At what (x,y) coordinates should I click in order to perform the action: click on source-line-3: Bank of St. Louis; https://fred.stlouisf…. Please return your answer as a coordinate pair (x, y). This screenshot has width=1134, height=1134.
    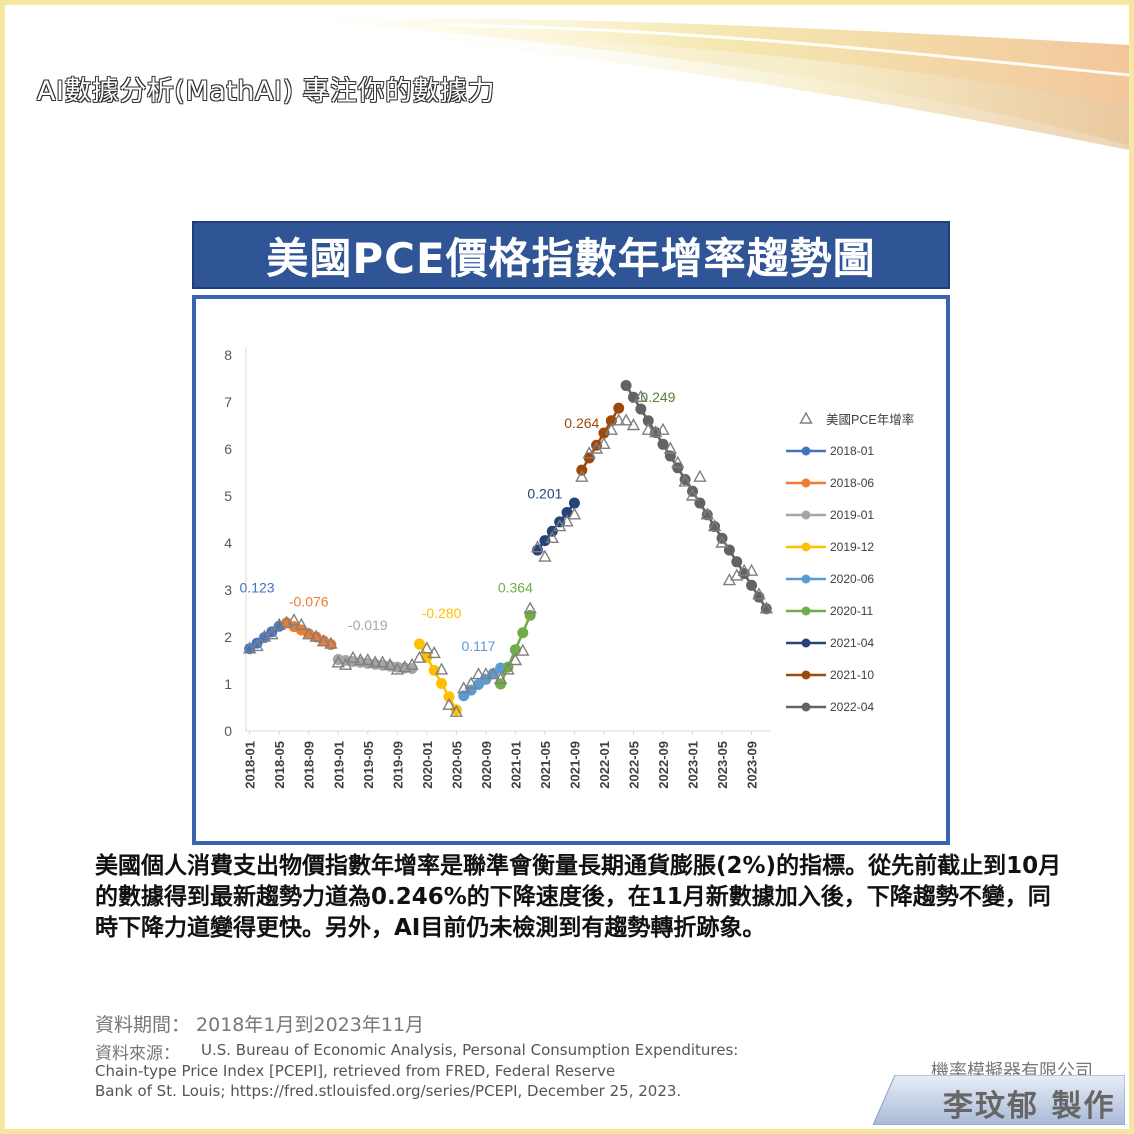
    Looking at the image, I should click on (388, 1091).